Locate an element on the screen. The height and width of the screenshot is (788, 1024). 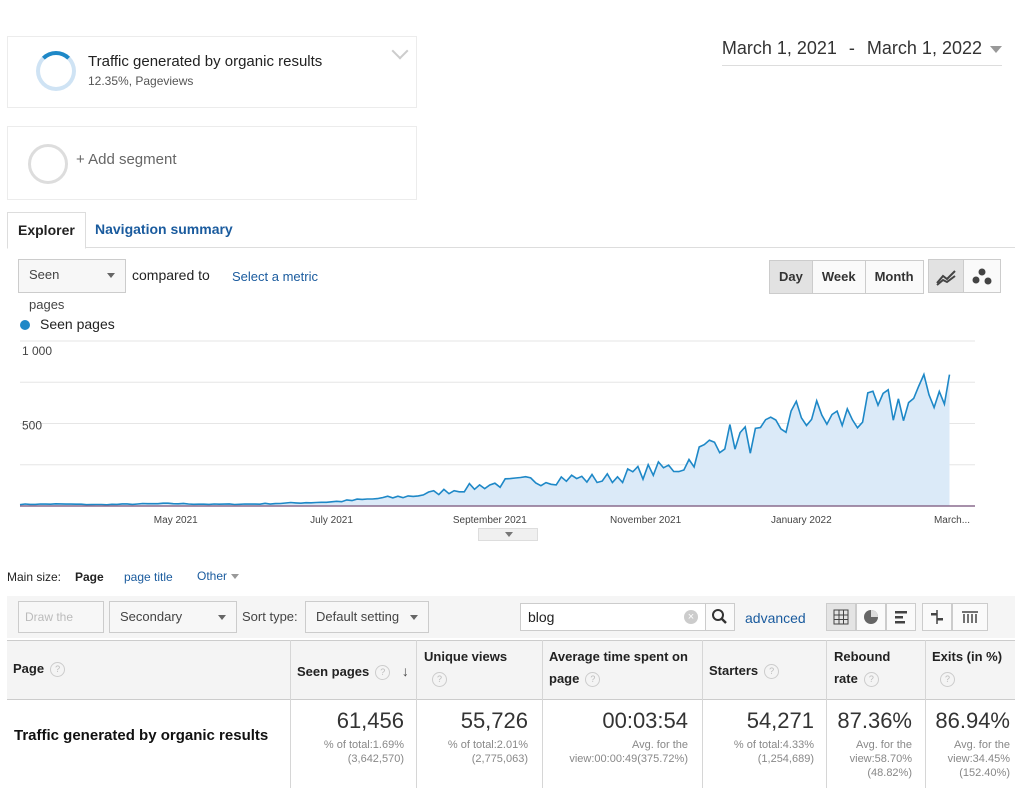
performance-view-button is located at coordinates (901, 617).